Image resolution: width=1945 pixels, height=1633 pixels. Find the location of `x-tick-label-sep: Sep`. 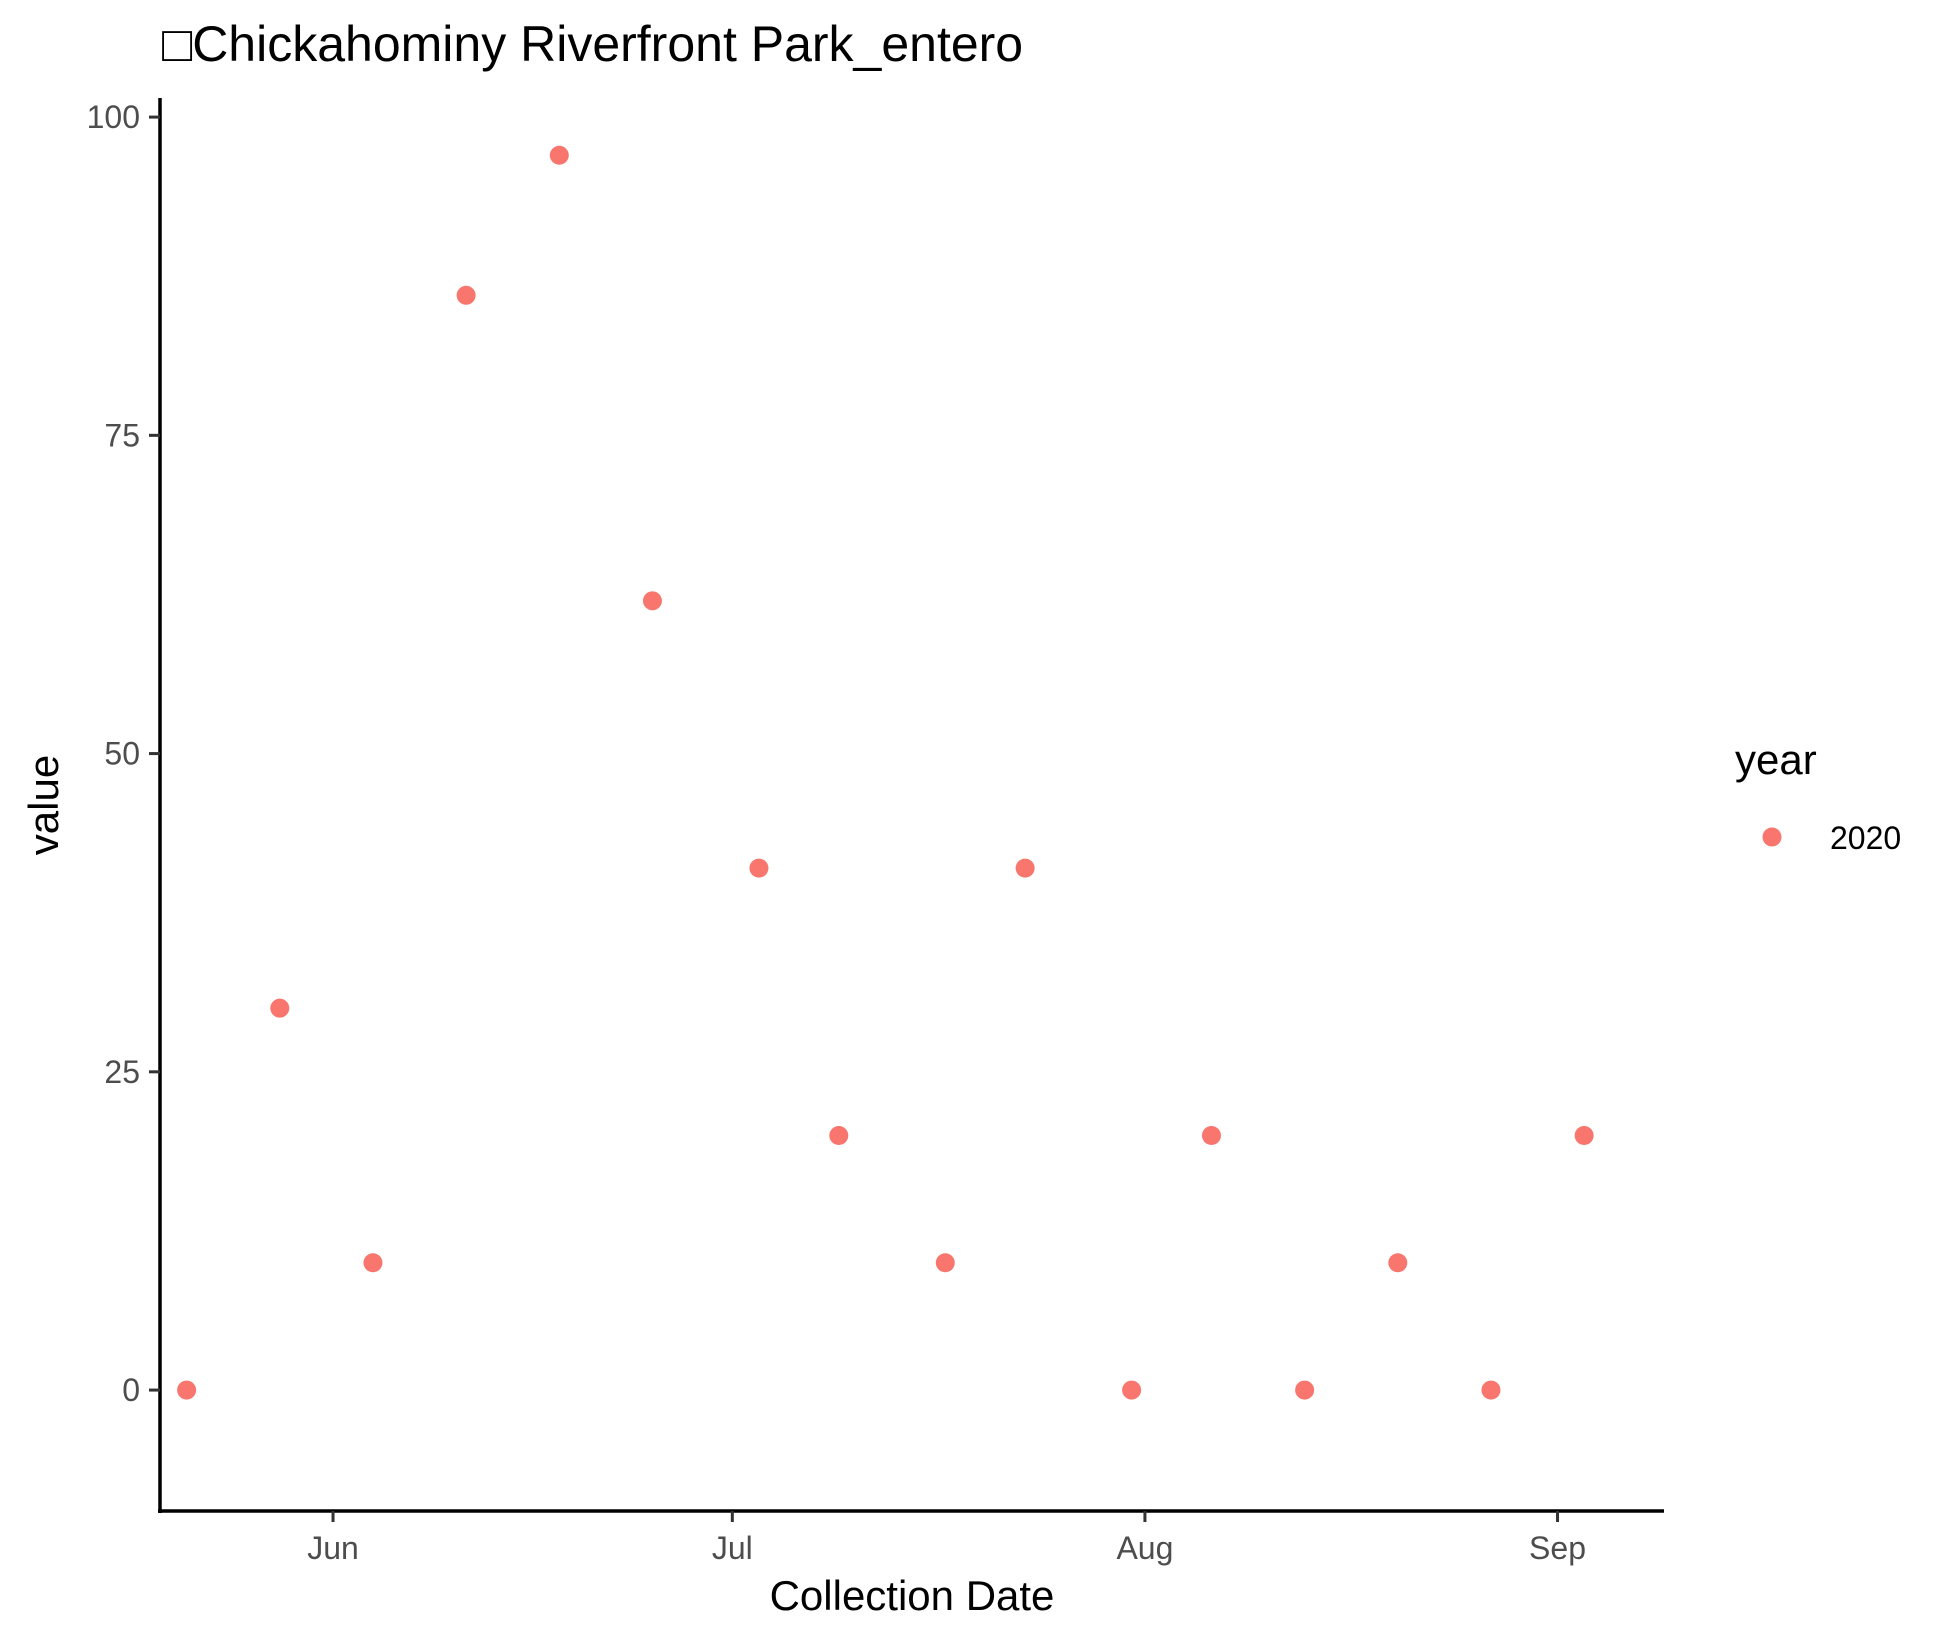

x-tick-label-sep: Sep is located at coordinates (1557, 1548).